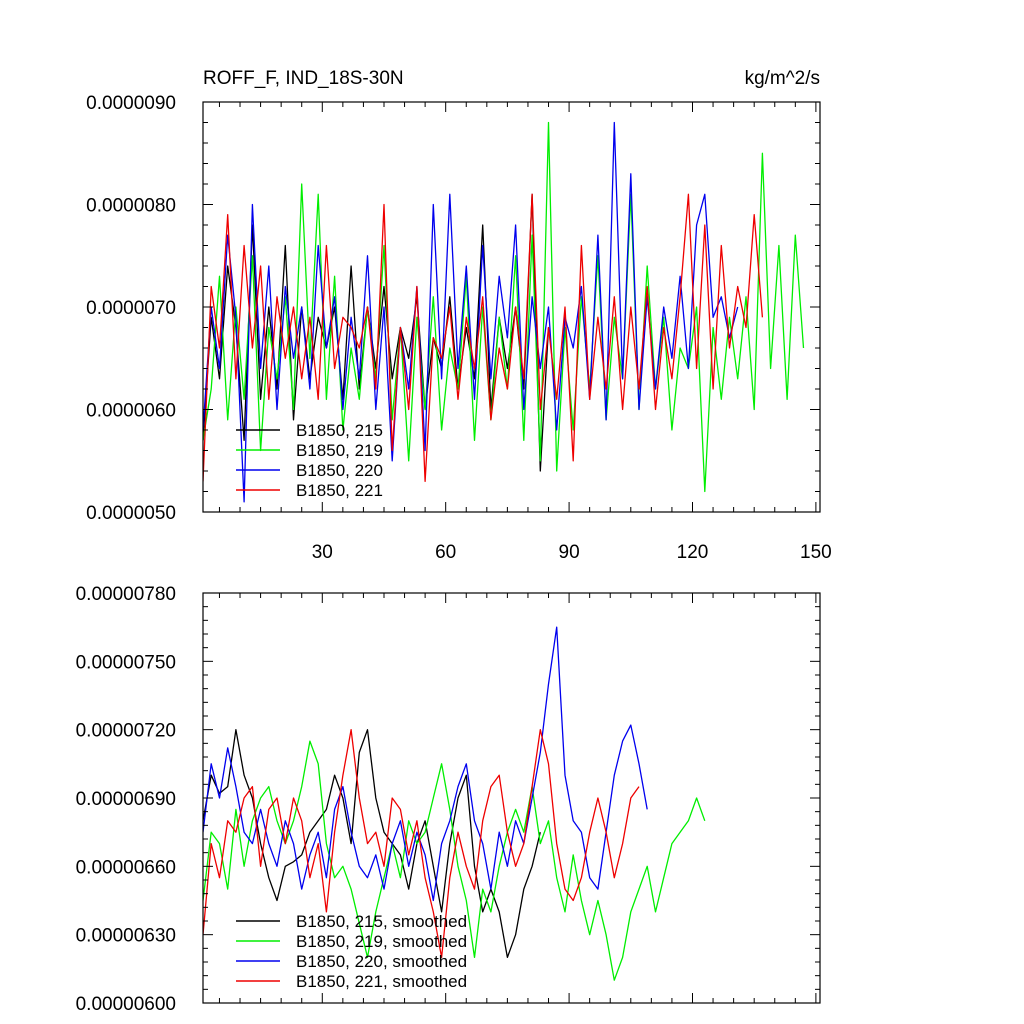 Image resolution: width=1024 pixels, height=1024 pixels. I want to click on y-tick-label: 0.0000080, so click(131, 206).